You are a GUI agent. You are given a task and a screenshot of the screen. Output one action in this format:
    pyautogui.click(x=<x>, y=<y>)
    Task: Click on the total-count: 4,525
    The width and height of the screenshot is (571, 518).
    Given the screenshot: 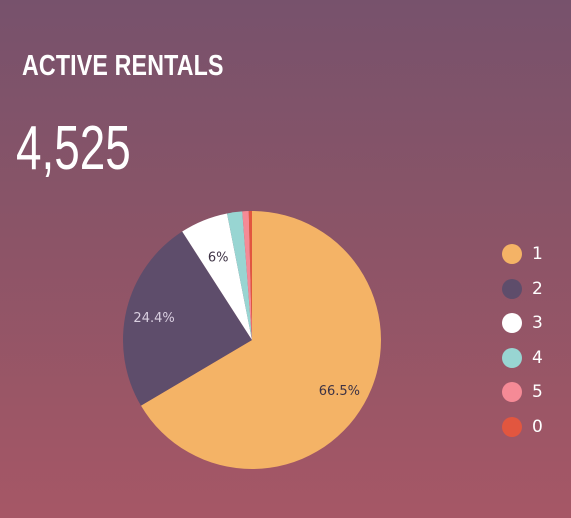 What is the action you would take?
    pyautogui.click(x=73, y=148)
    